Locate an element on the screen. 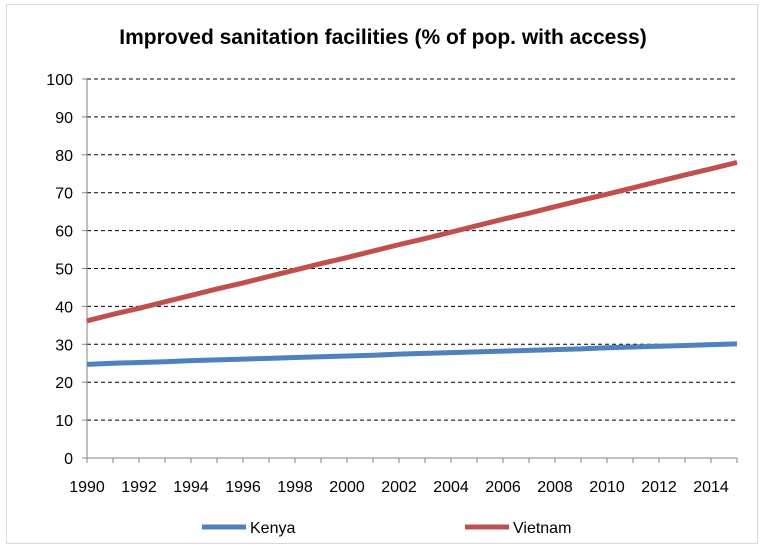 The width and height of the screenshot is (766, 550). x-tick-label-1998: 1998 is located at coordinates (295, 487).